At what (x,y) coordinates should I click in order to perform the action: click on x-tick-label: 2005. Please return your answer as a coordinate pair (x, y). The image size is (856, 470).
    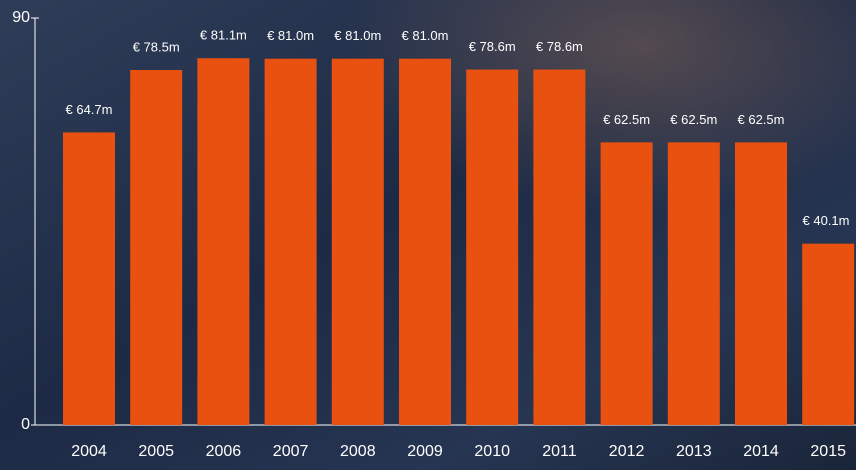
    Looking at the image, I should click on (156, 451).